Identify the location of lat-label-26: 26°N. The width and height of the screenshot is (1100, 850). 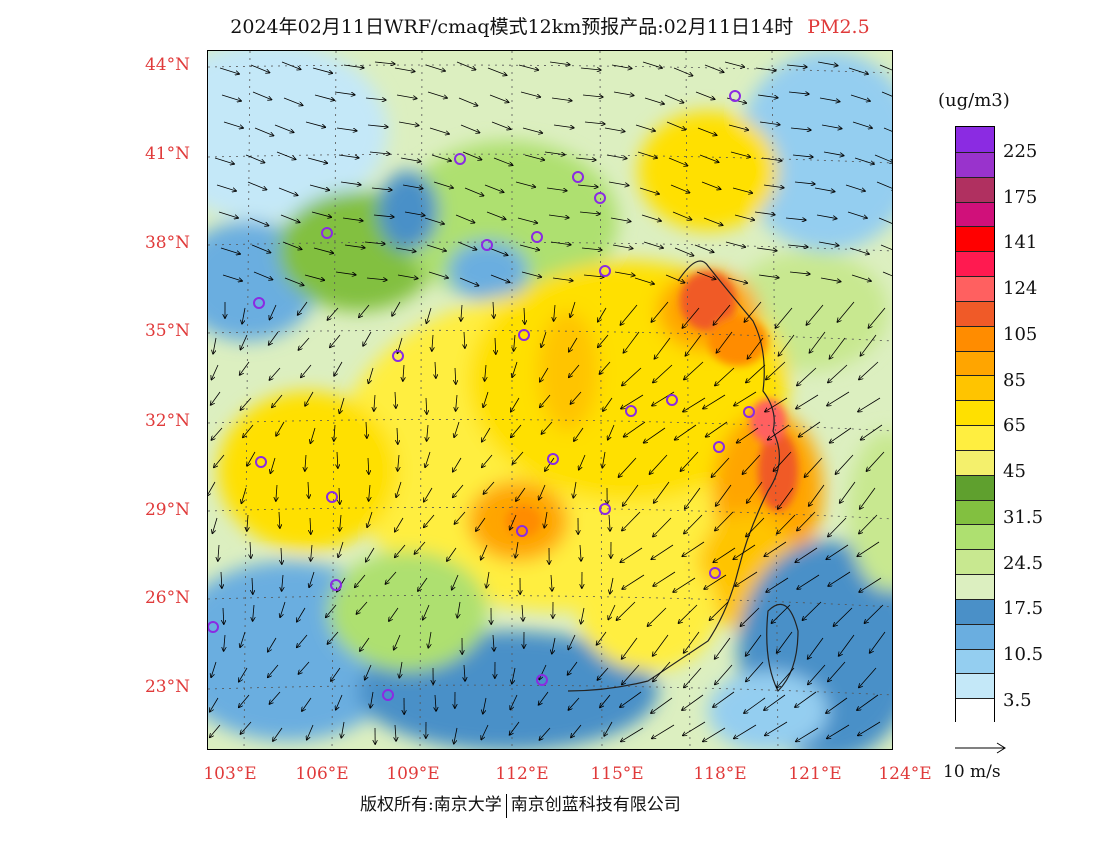
(167, 598).